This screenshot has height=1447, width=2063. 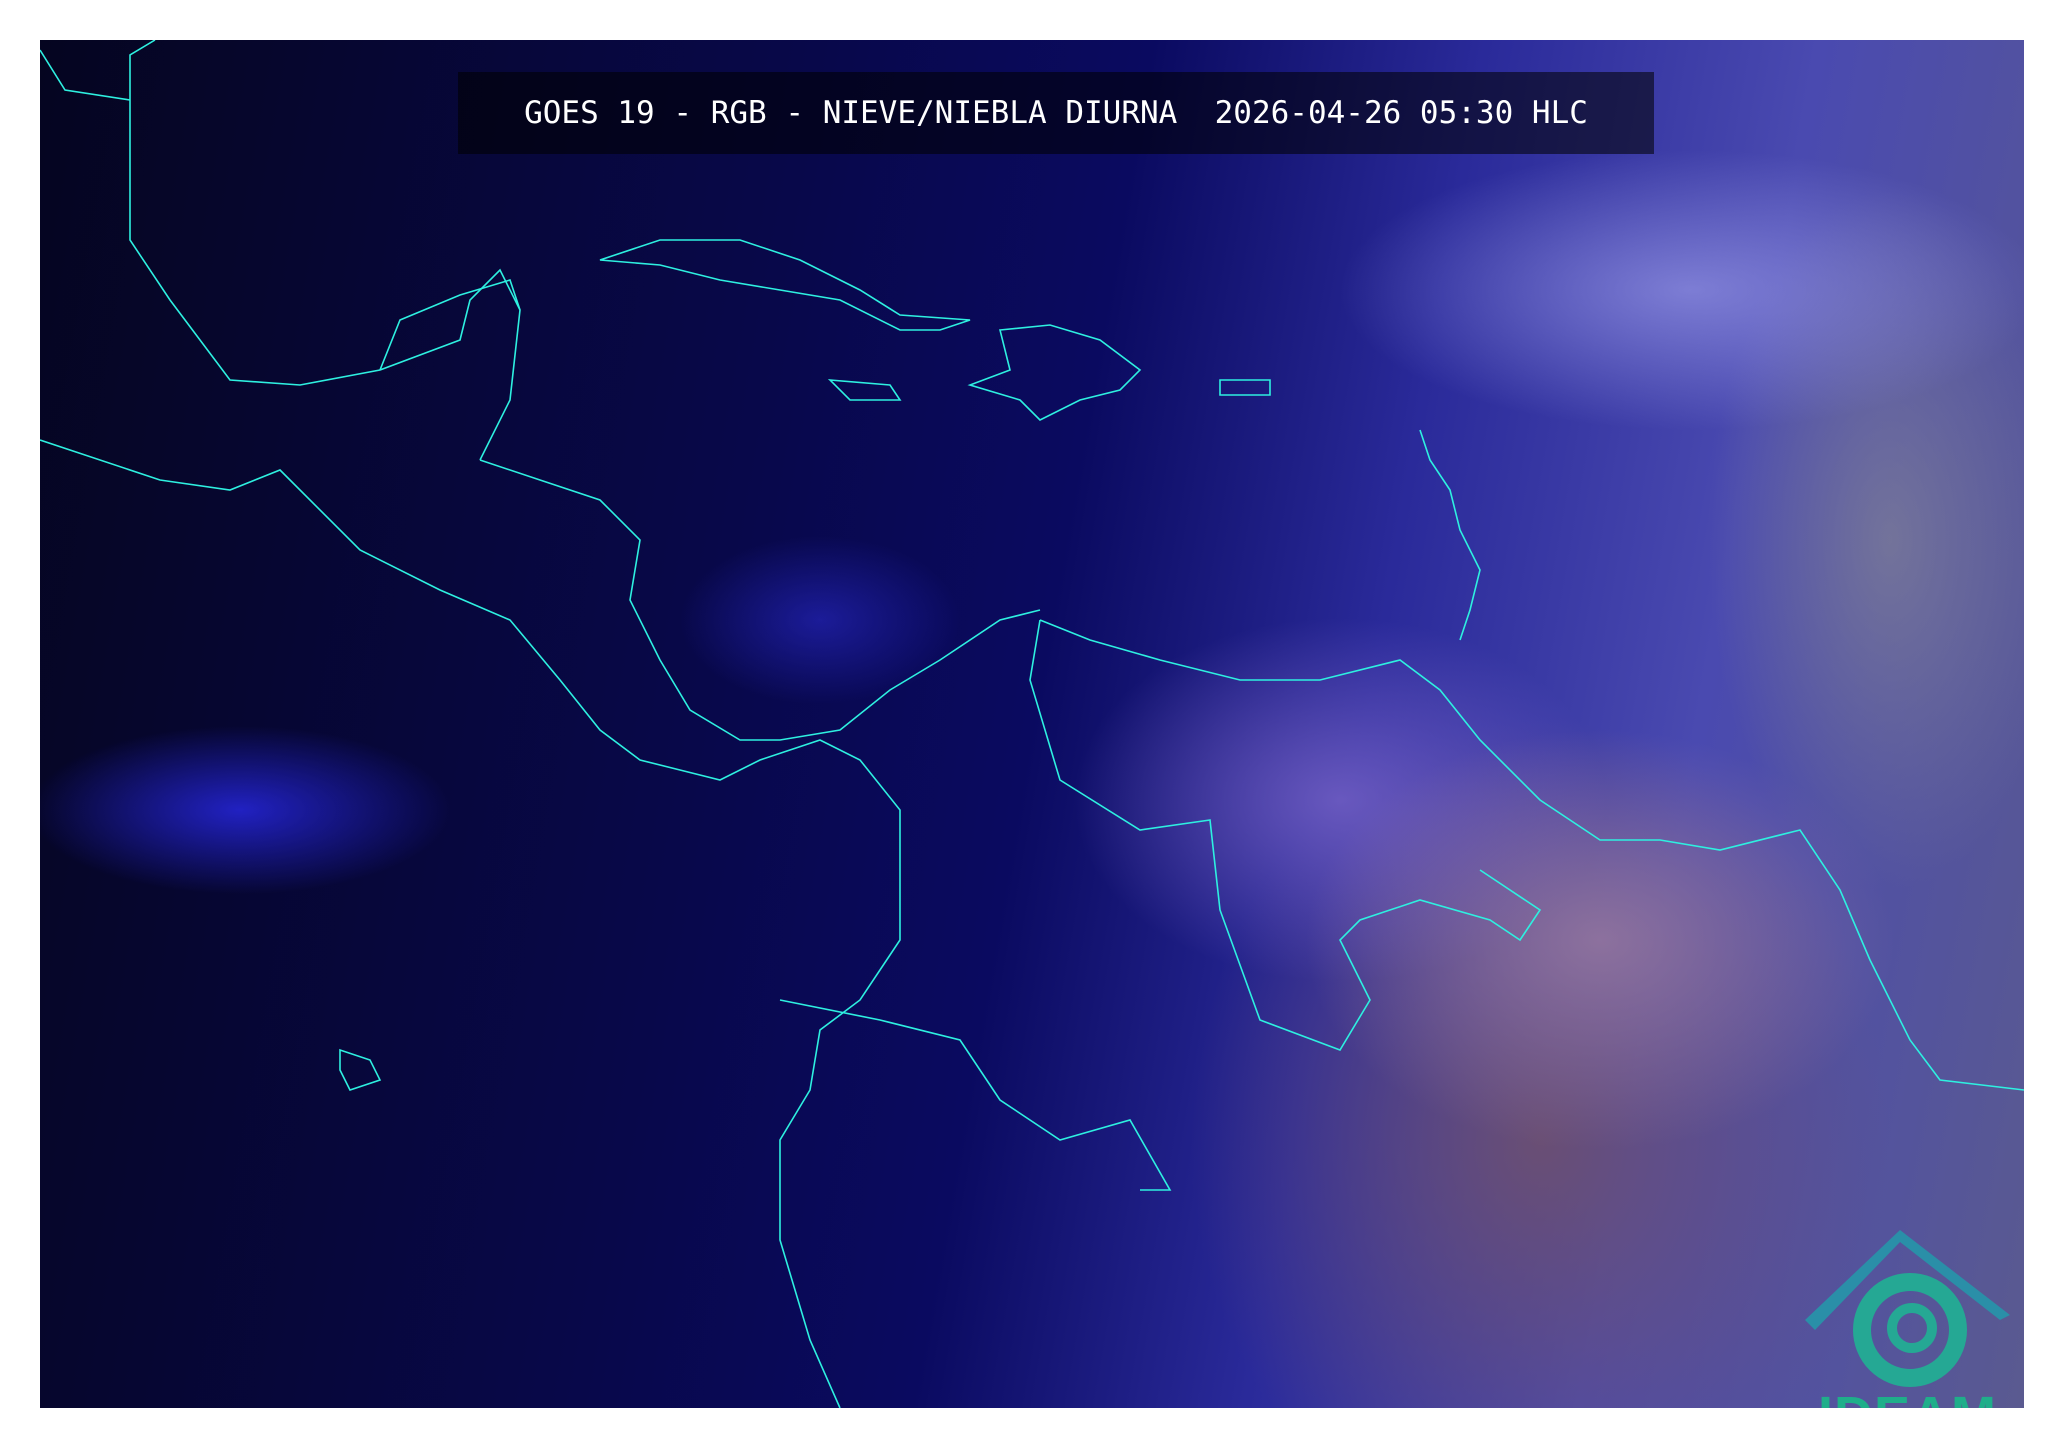 I want to click on cuba, so click(x=785, y=285).